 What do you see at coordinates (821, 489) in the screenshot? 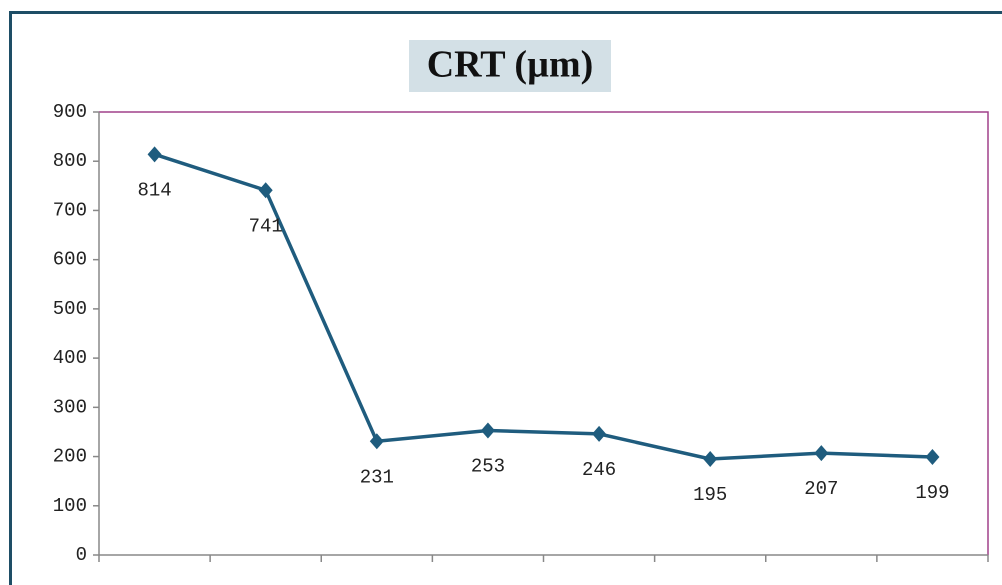
I see `data-label: 207` at bounding box center [821, 489].